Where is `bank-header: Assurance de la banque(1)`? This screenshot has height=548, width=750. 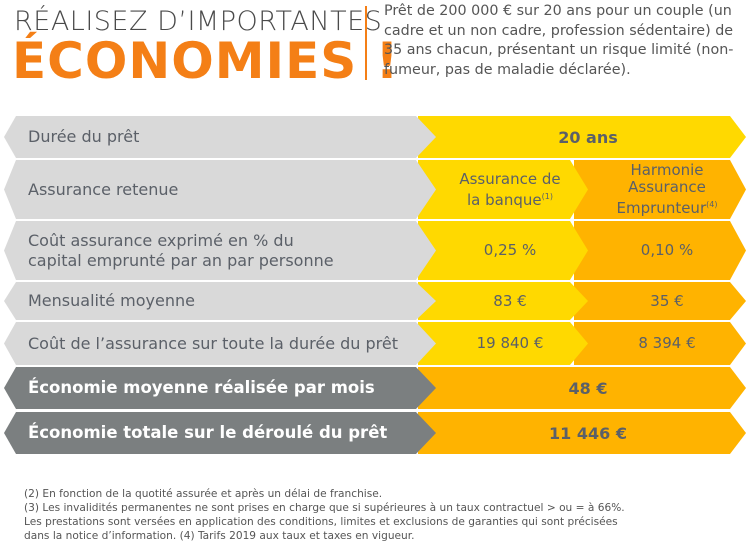 bank-header: Assurance de la banque(1) is located at coordinates (503, 189).